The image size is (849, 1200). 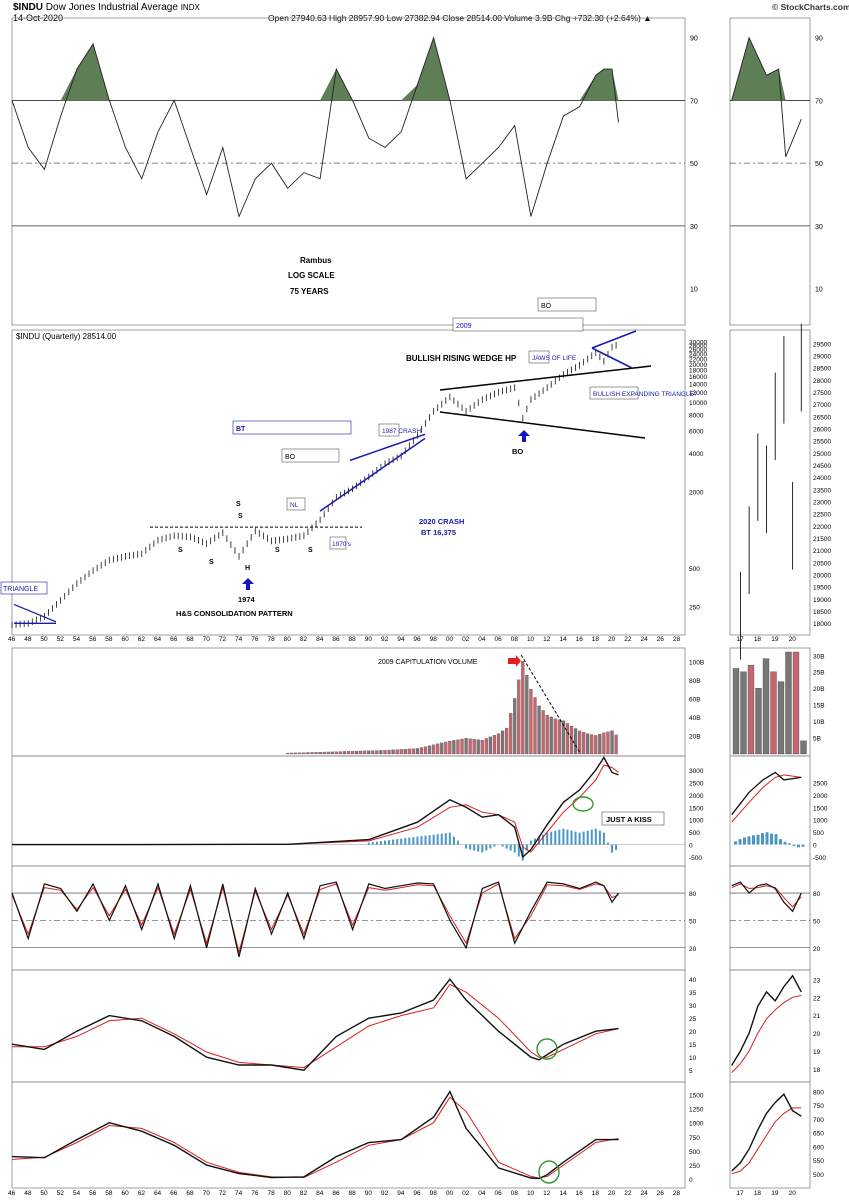 I want to click on x-tick-label: 70, so click(x=207, y=1193).